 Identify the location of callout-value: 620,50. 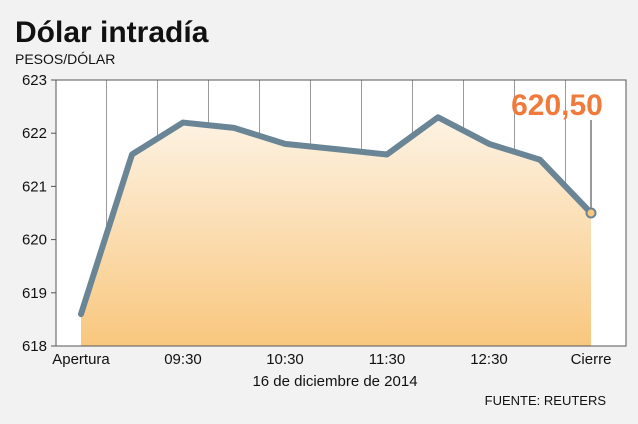
(557, 105).